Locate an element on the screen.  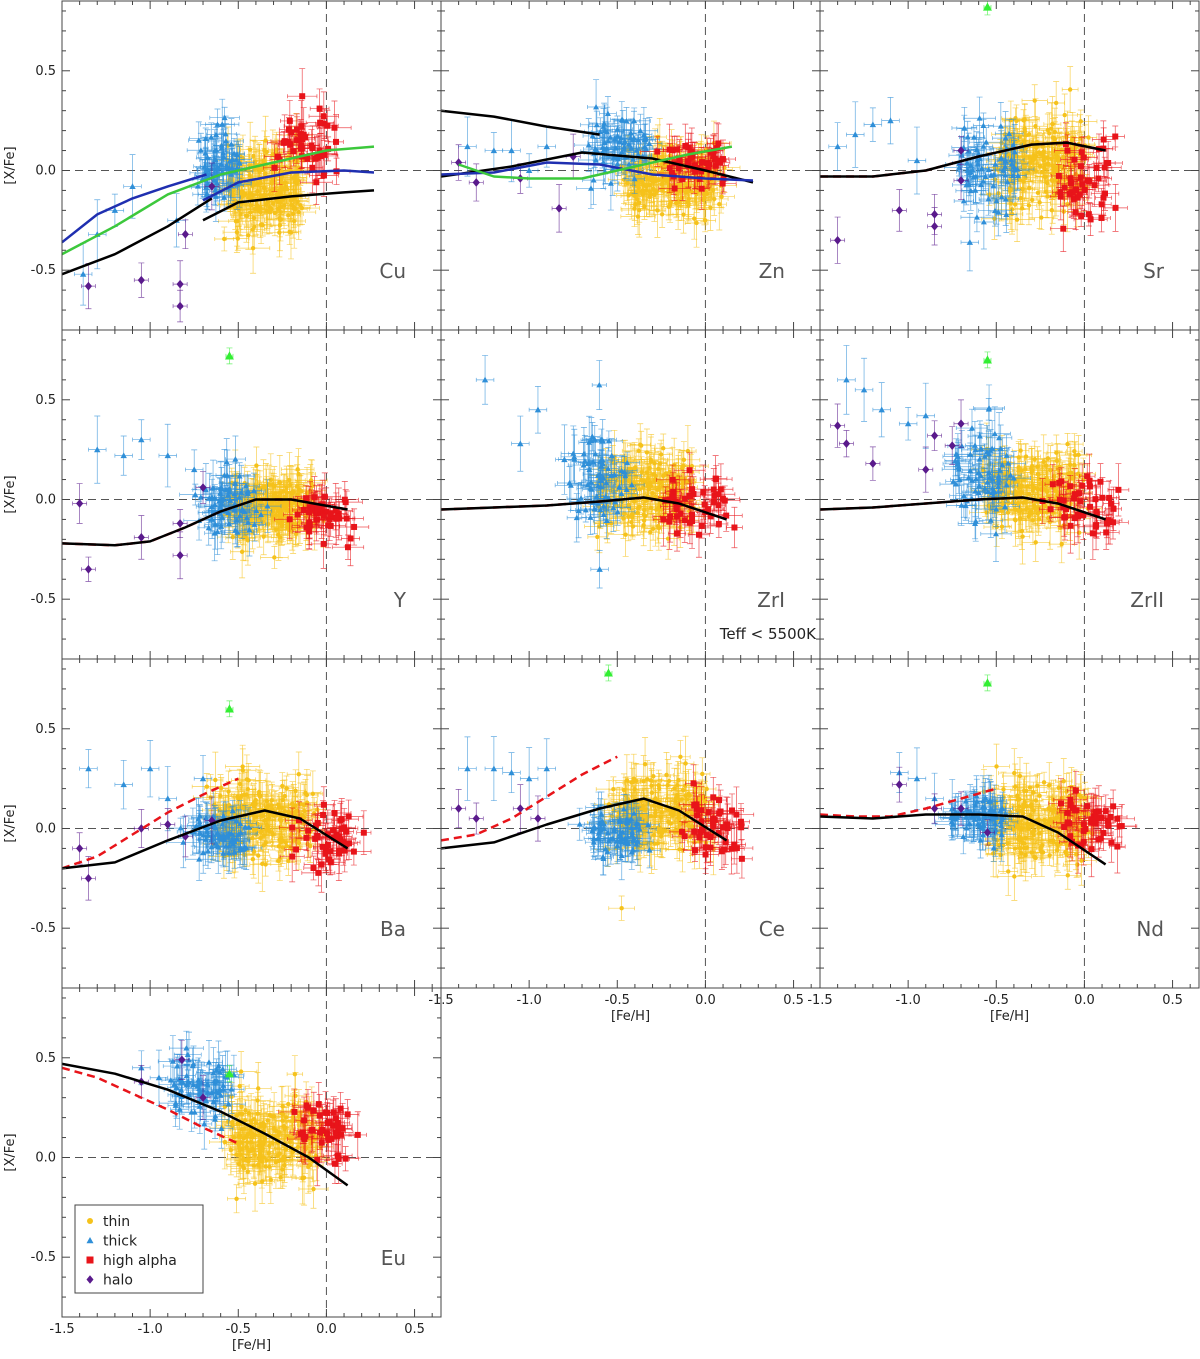
y-tick-label: 0.0 is located at coordinates (45, 170).